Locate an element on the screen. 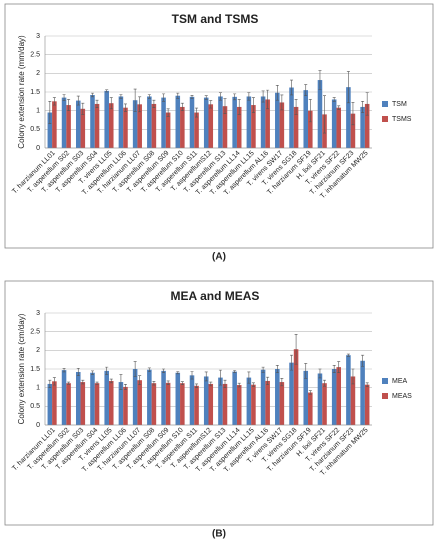  y-tick-label: 3 is located at coordinates (38, 36).